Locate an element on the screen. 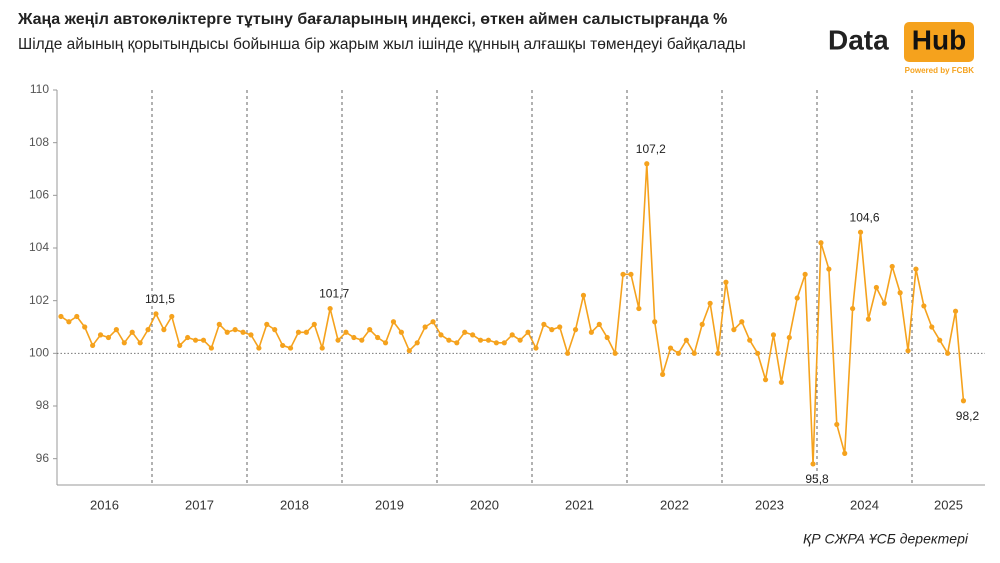 The width and height of the screenshot is (1000, 563). logo-box is located at coordinates (939, 42).